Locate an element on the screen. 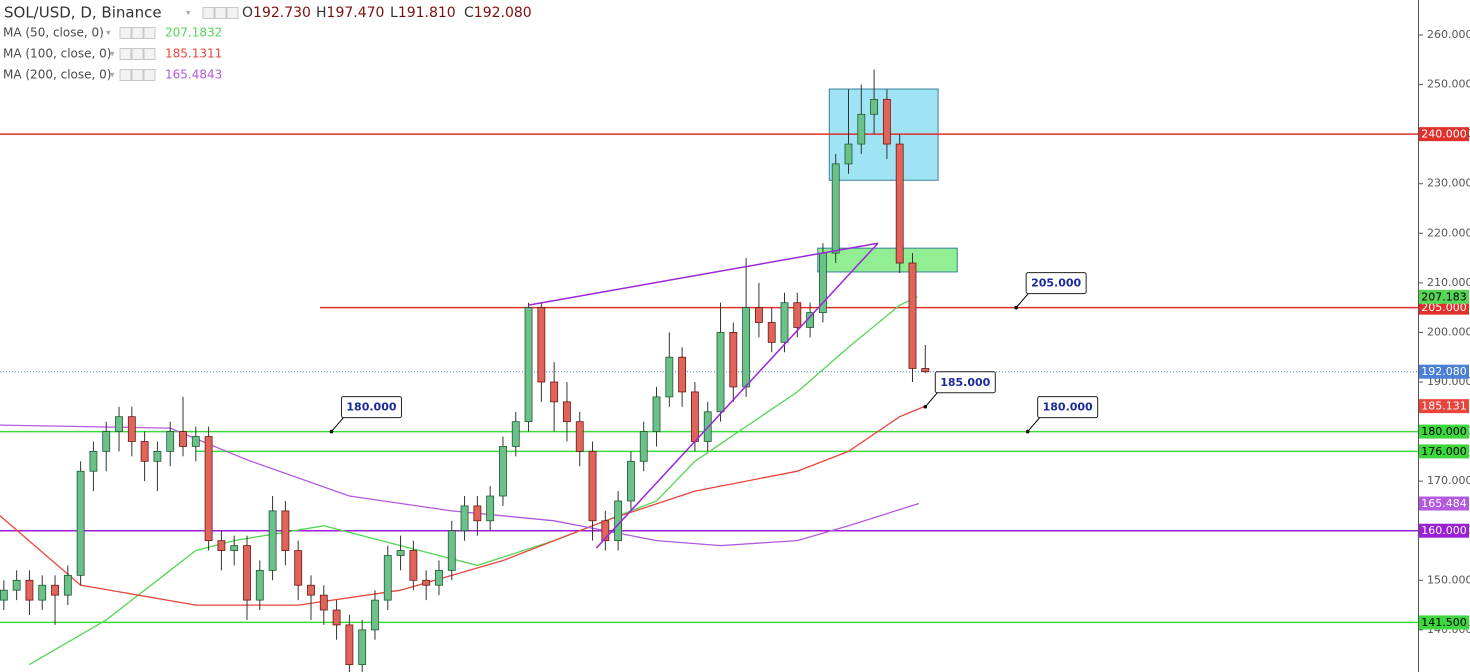  y-tick-label: 150.000 is located at coordinates (1448, 579).